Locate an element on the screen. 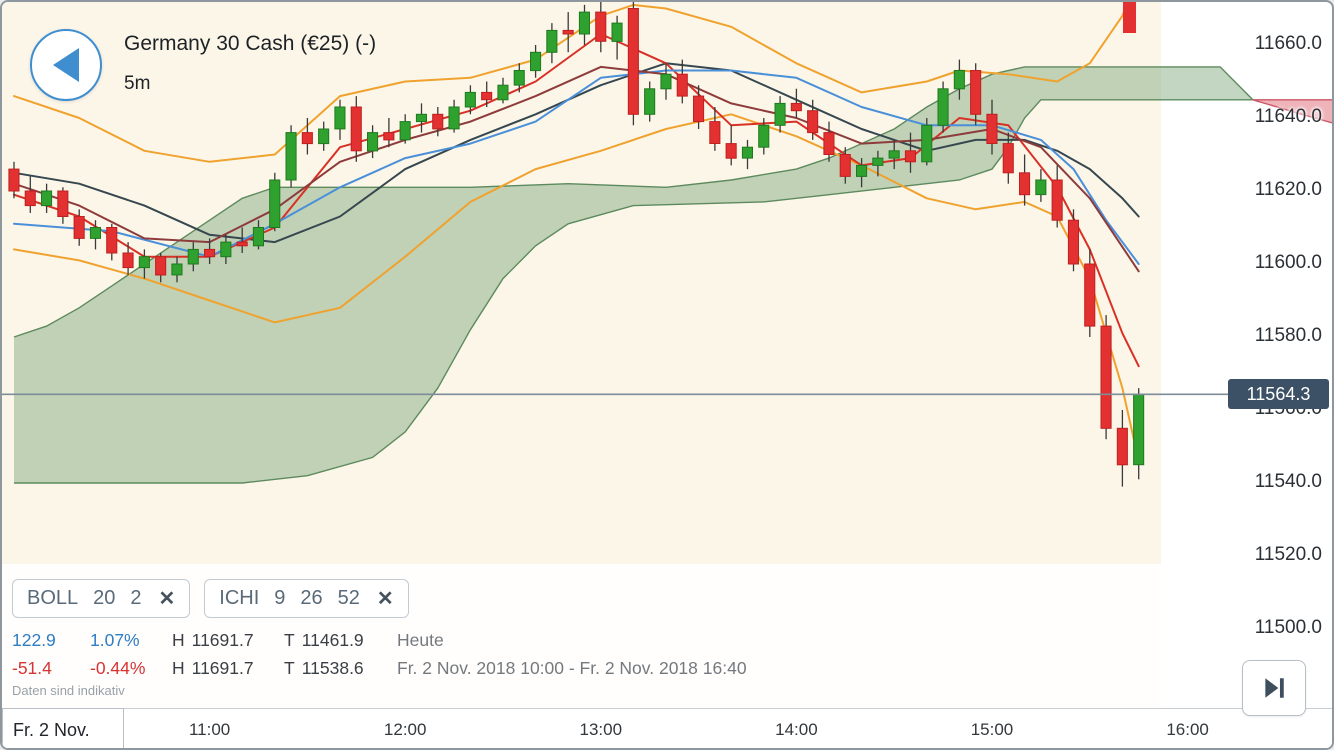  back-button is located at coordinates (66, 65).